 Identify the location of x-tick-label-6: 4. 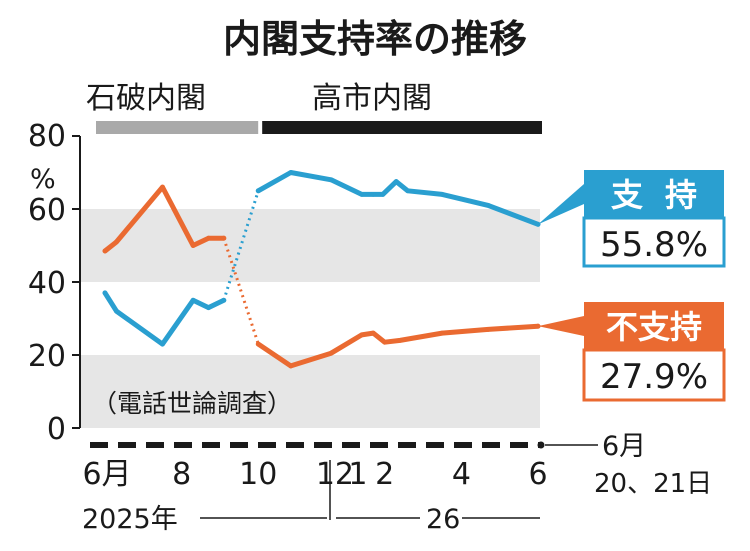
(461, 474).